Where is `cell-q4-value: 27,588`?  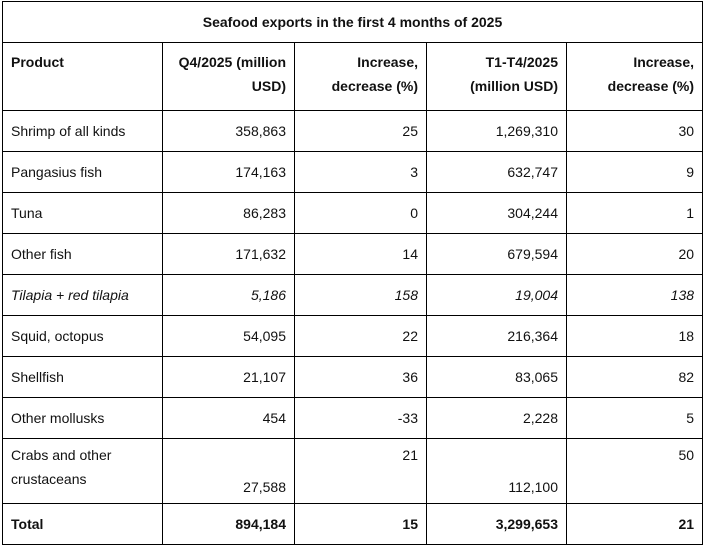 cell-q4-value: 27,588 is located at coordinates (228, 471).